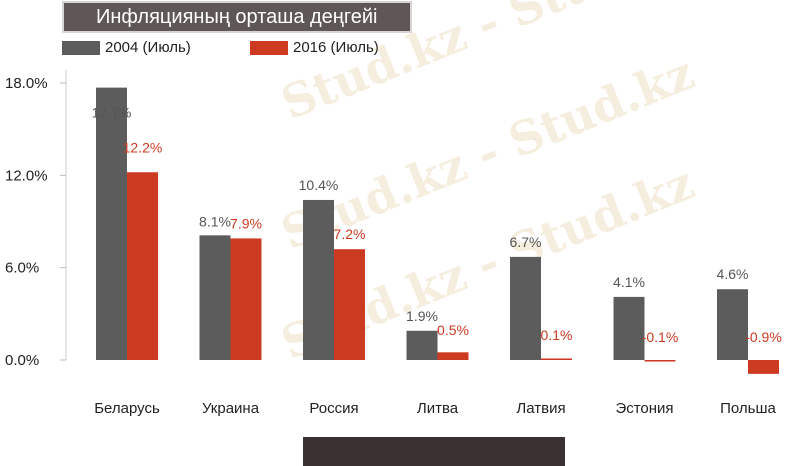 This screenshot has width=800, height=466. What do you see at coordinates (127, 408) in the screenshot?
I see `x-tick-label: Беларусь` at bounding box center [127, 408].